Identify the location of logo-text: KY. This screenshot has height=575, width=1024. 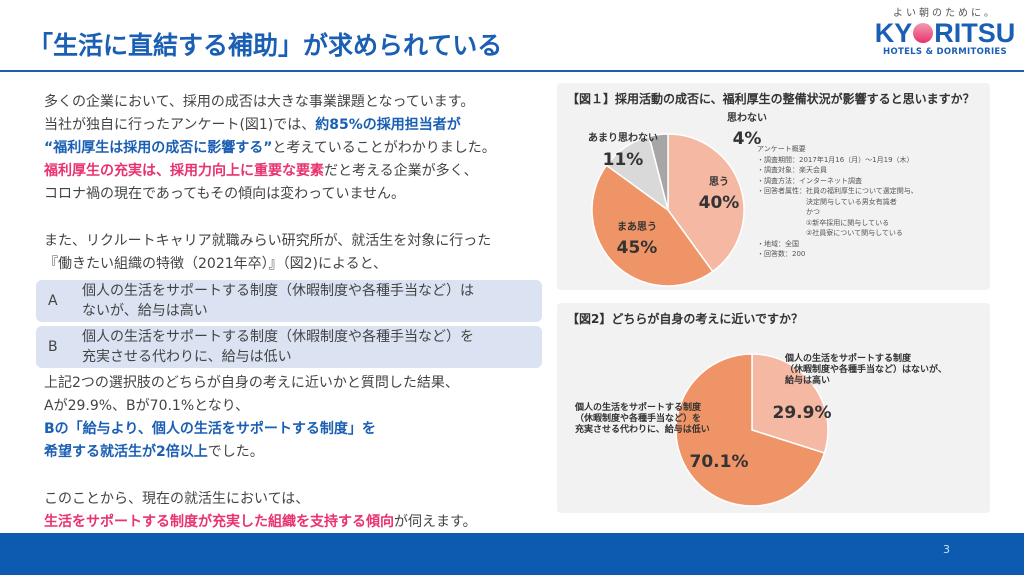
(893, 33).